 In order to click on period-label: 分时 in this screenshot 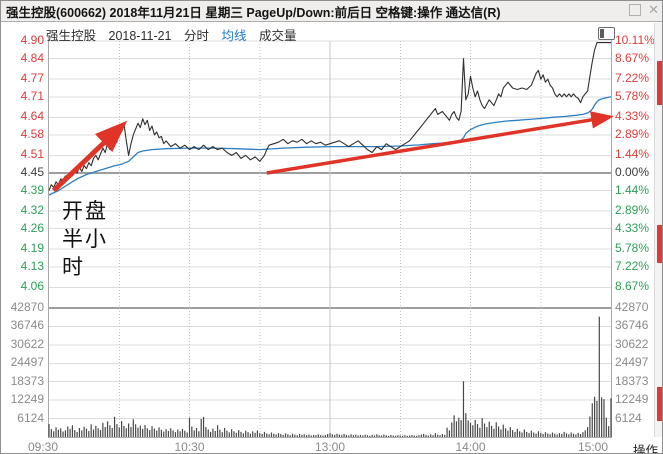, I will do `click(197, 36)`.